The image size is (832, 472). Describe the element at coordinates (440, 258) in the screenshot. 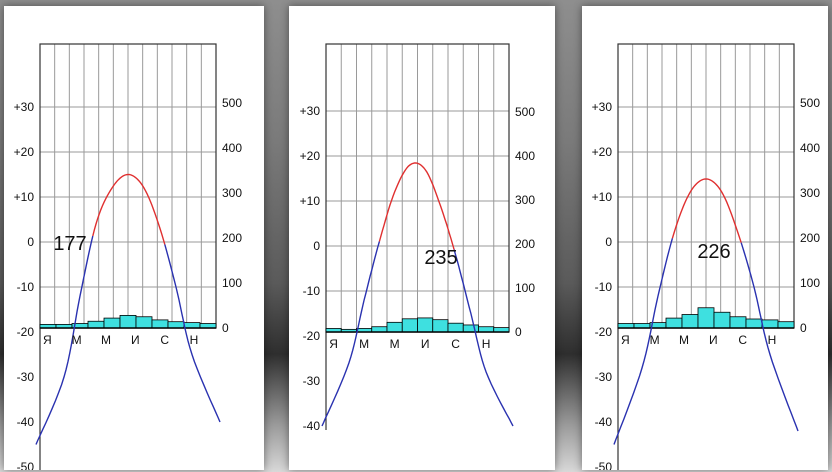

I see `precipitation-total: 235` at that location.